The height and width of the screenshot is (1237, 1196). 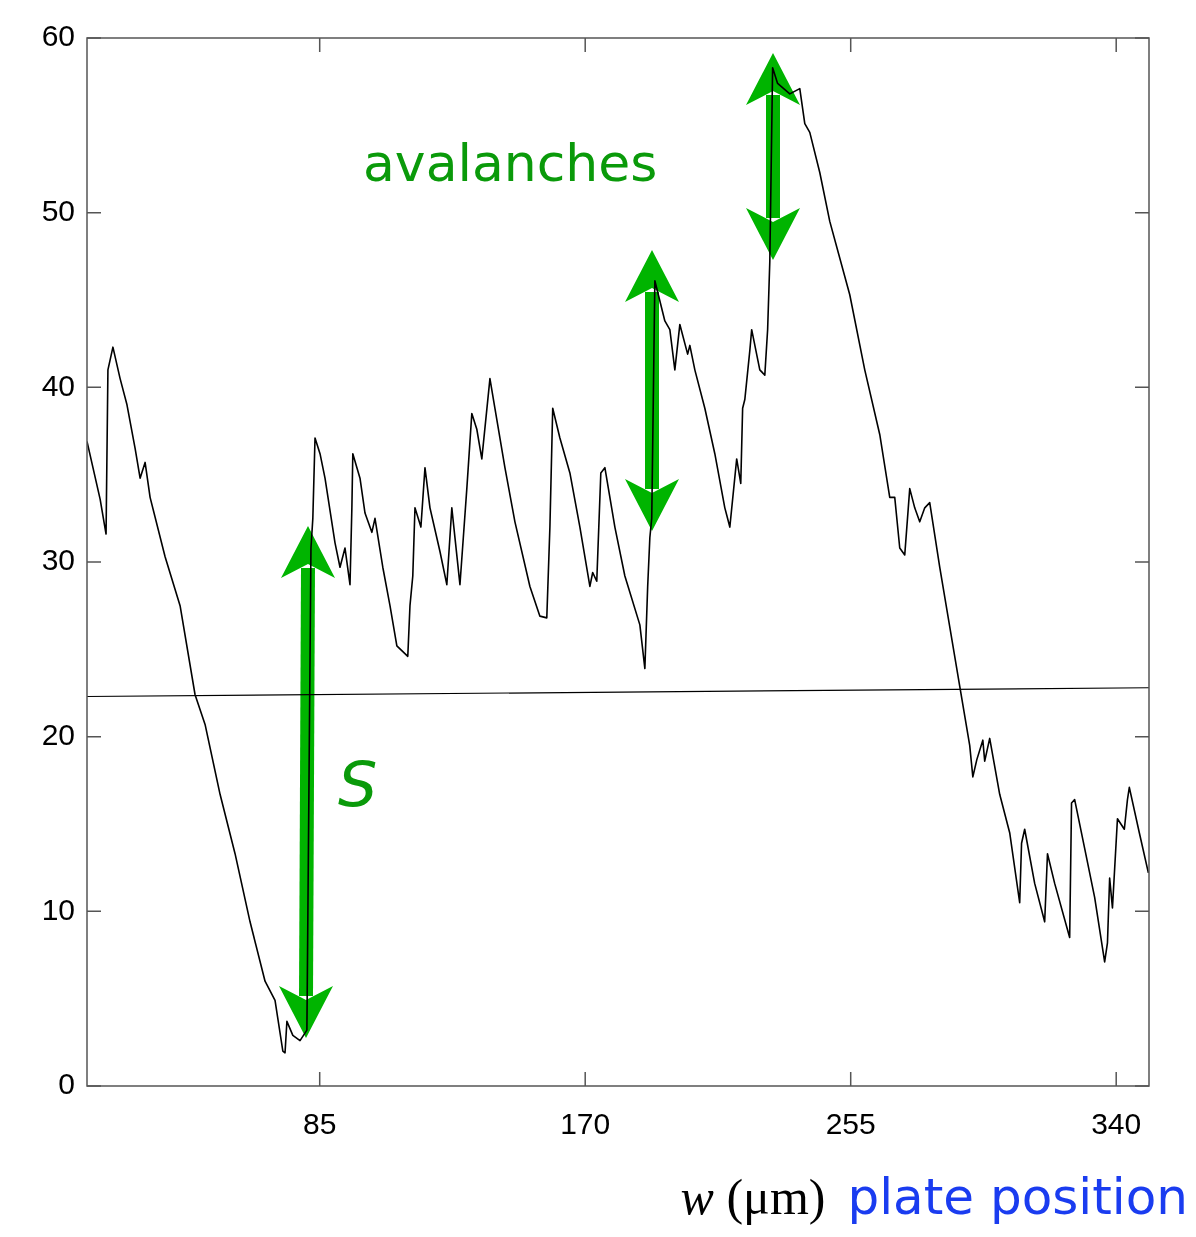 What do you see at coordinates (58, 385) in the screenshot?
I see `y-tick-label: 40` at bounding box center [58, 385].